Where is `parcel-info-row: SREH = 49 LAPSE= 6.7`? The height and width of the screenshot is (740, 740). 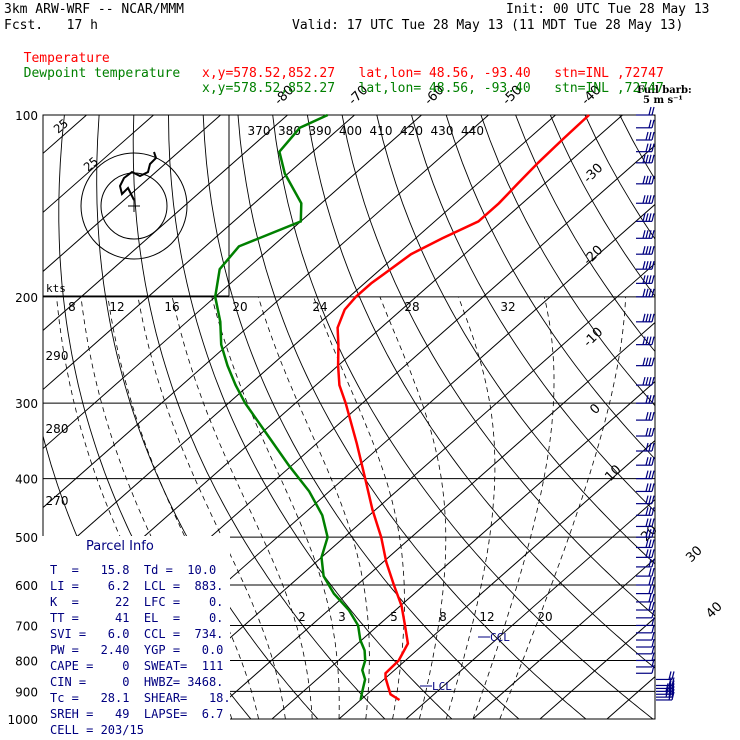 parcel-info-row: SREH = 49 LAPSE= 6.7 is located at coordinates (137, 714).